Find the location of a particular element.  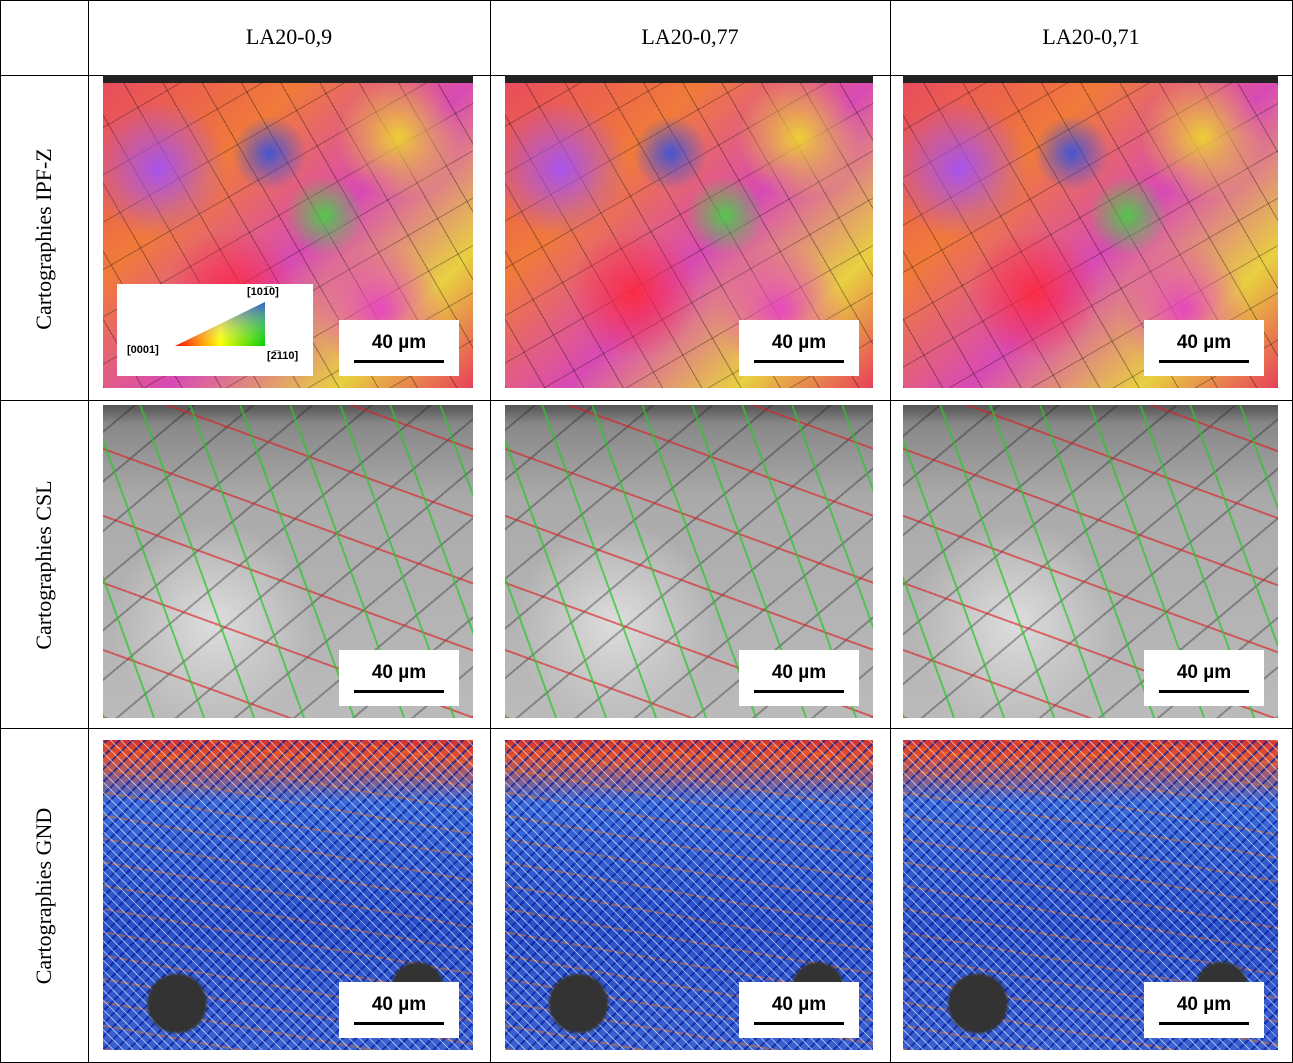

ipf-triangle is located at coordinates (220, 324).